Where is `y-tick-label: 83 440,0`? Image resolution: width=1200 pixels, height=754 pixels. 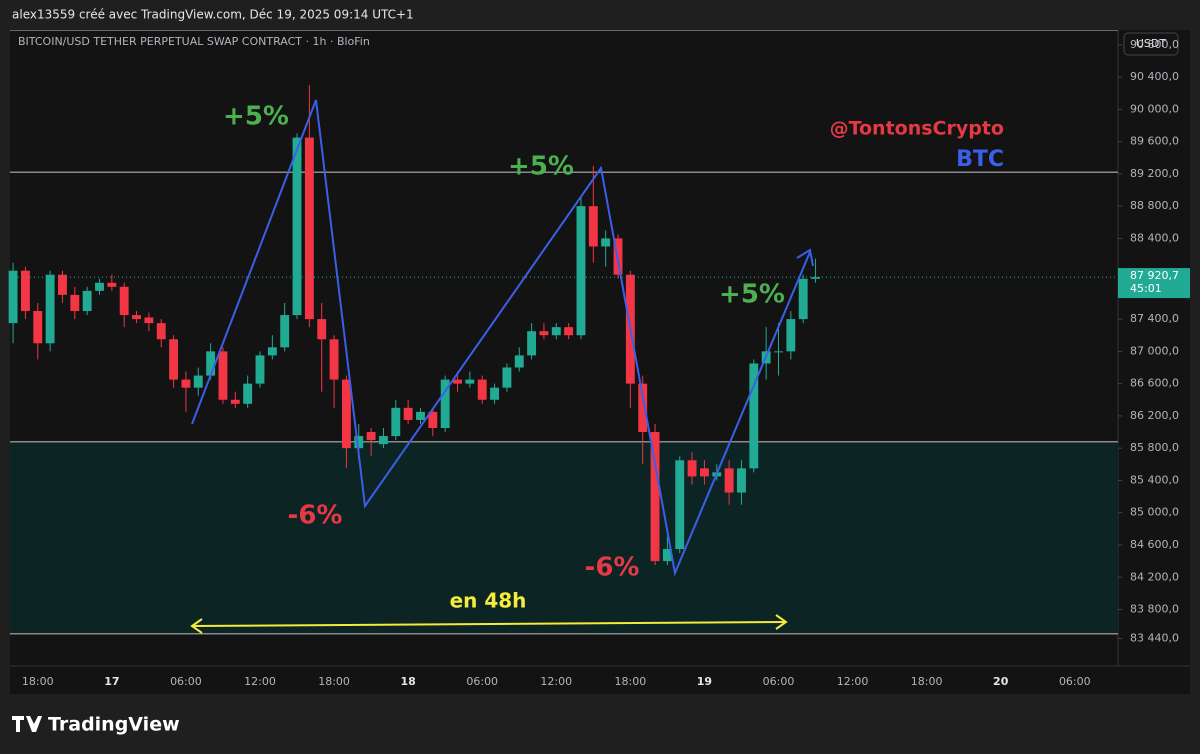
y-tick-label: 83 440,0 is located at coordinates (1154, 638).